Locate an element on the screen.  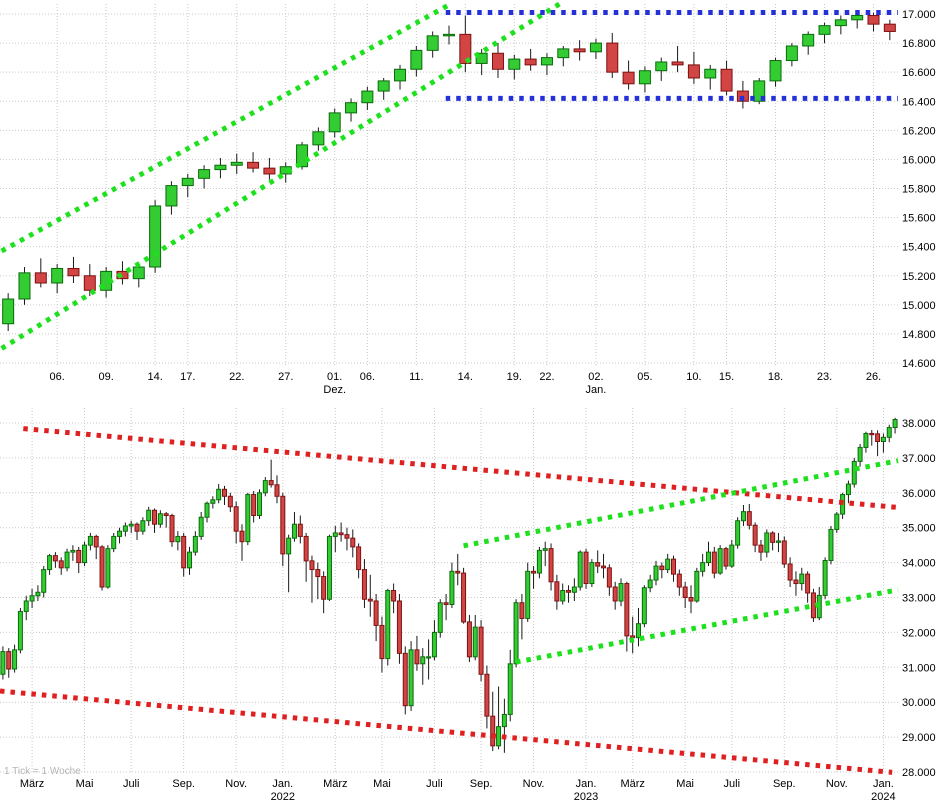
x-axis-label: 14. is located at coordinates (154, 377).